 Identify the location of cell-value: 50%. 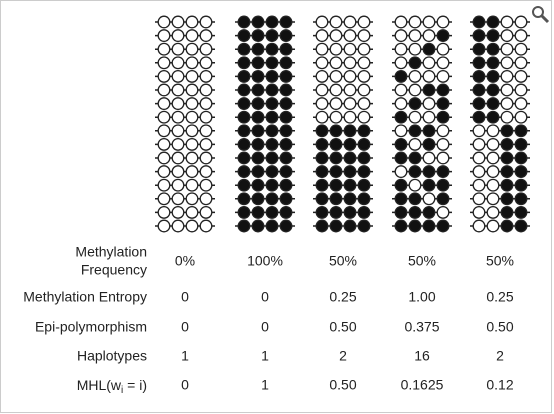
(500, 261).